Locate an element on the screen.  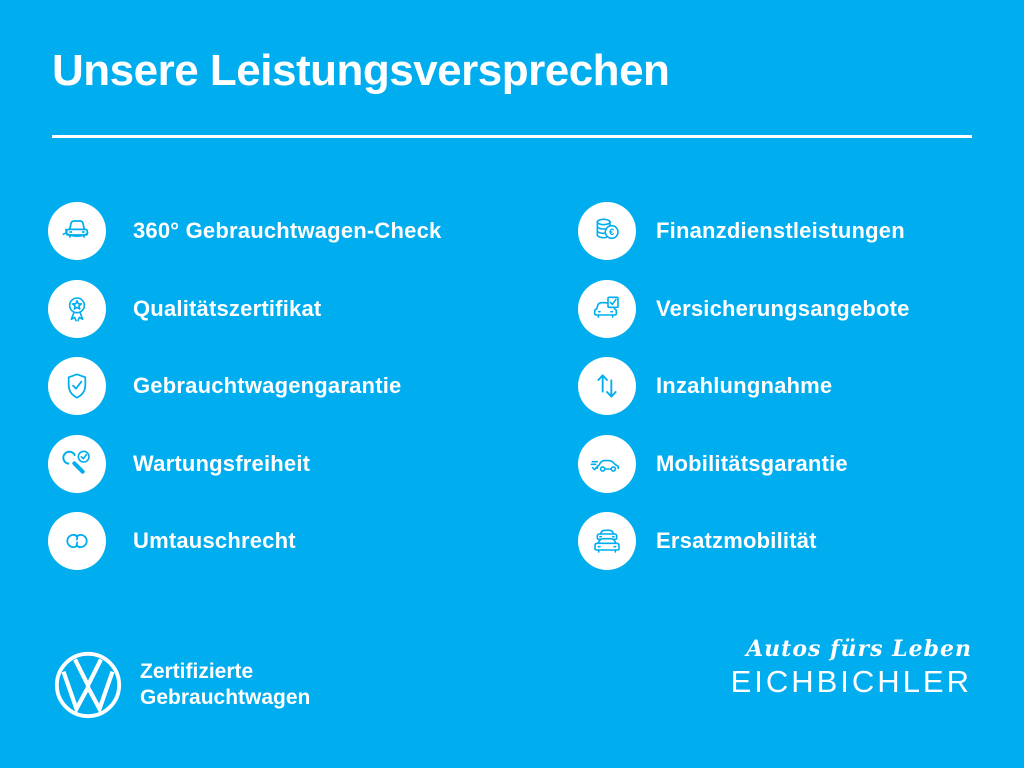
title-underline is located at coordinates (512, 136).